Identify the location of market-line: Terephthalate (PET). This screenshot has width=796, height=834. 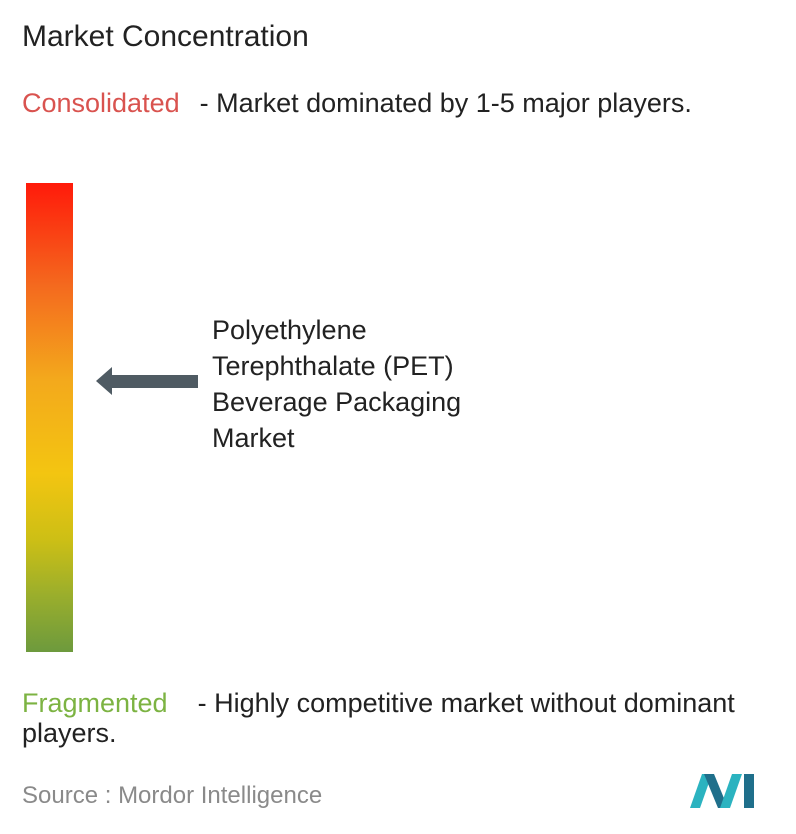
(333, 366).